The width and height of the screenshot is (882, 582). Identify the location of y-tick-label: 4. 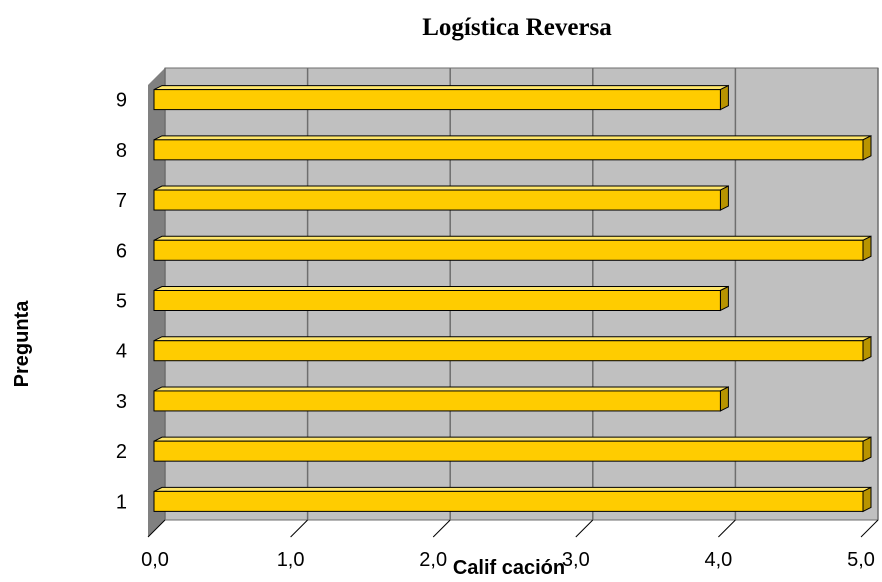
(121, 352).